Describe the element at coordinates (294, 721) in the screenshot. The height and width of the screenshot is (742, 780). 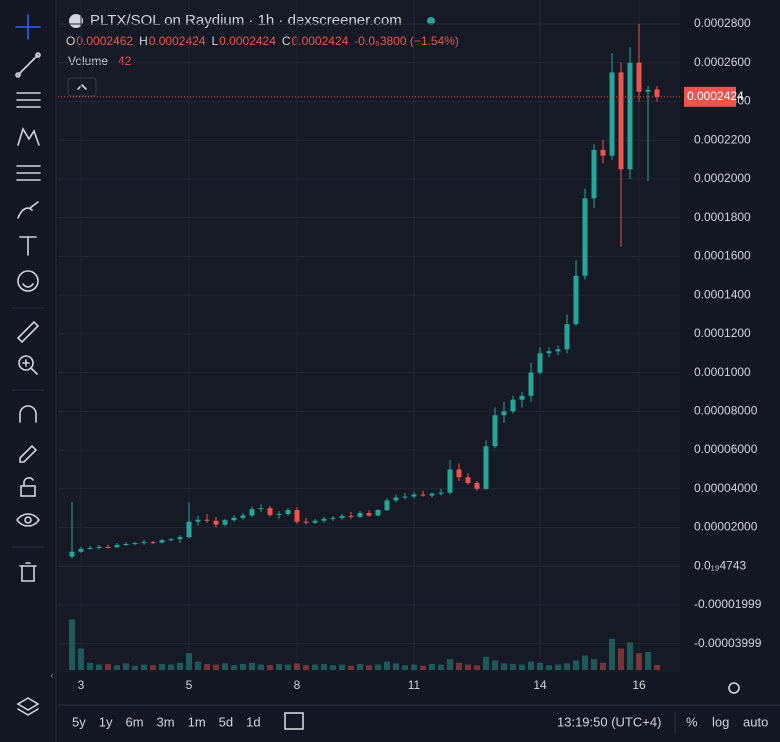
I see `date-range-icon` at that location.